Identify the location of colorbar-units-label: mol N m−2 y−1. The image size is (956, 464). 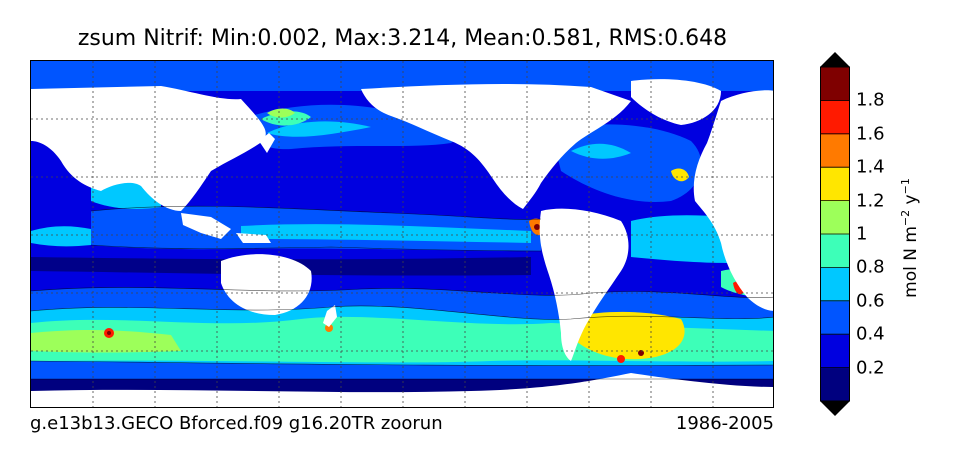
(910, 238).